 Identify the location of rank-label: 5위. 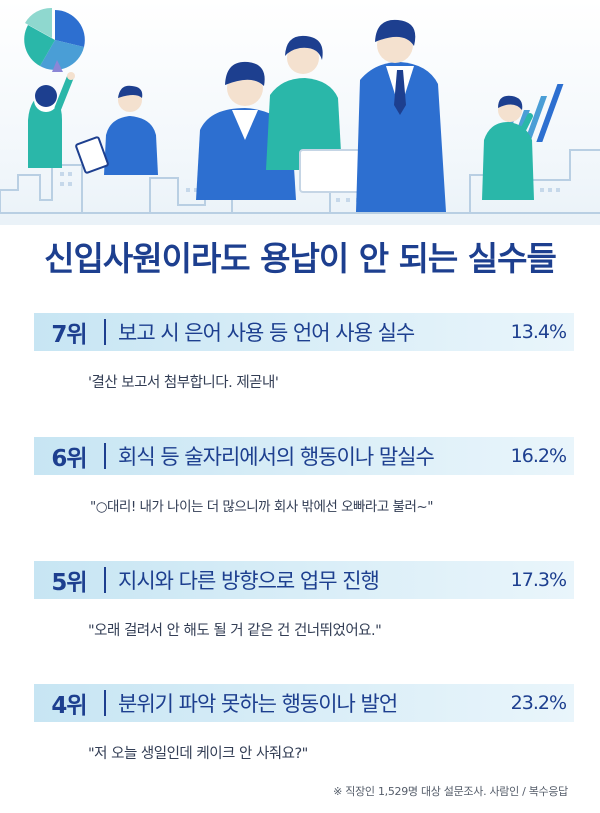
(69, 583).